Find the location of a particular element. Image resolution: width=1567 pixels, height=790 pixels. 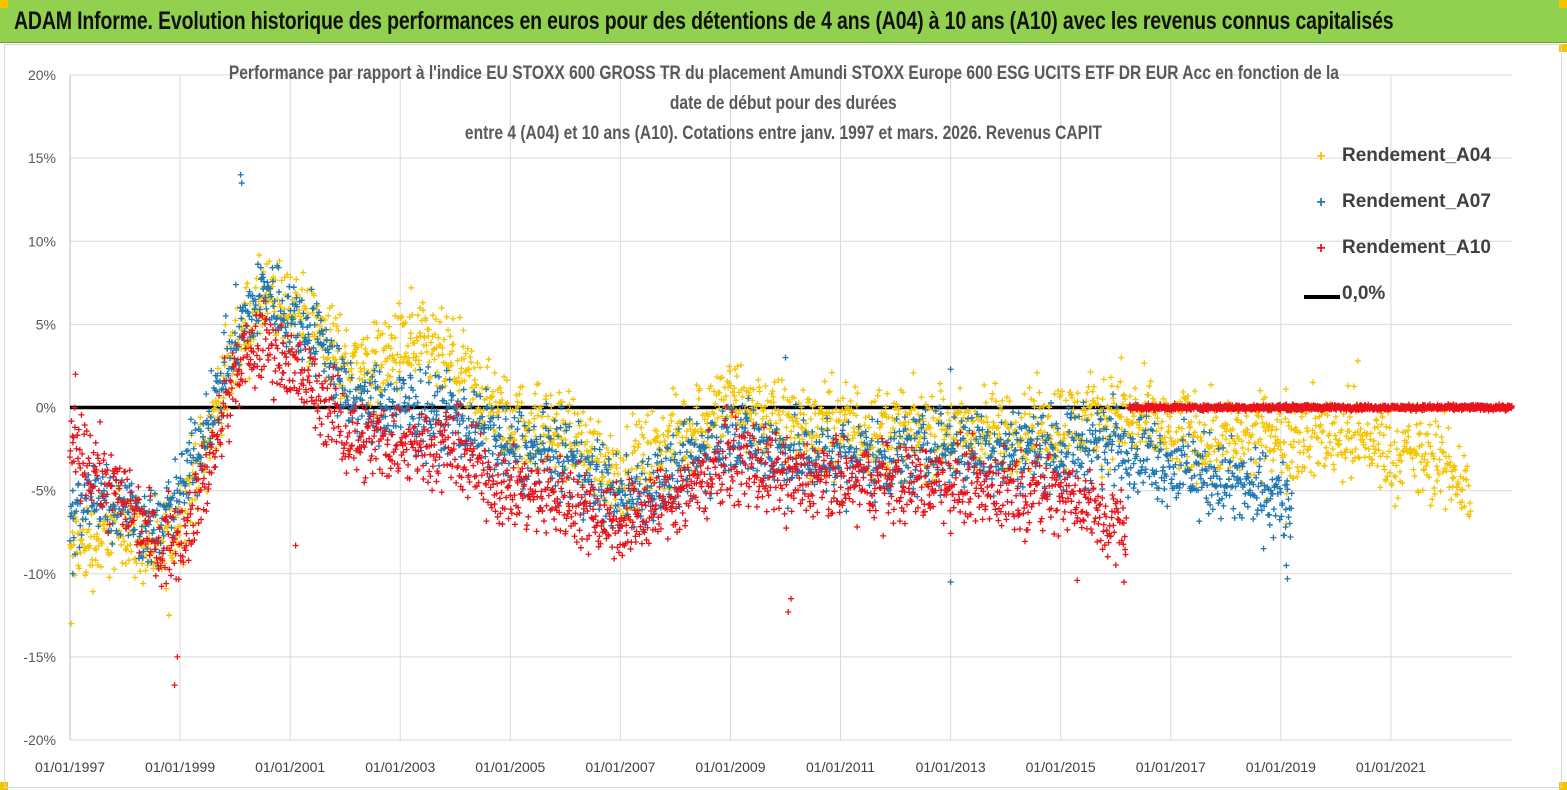

y-tick-label: 10% is located at coordinates (42, 241).